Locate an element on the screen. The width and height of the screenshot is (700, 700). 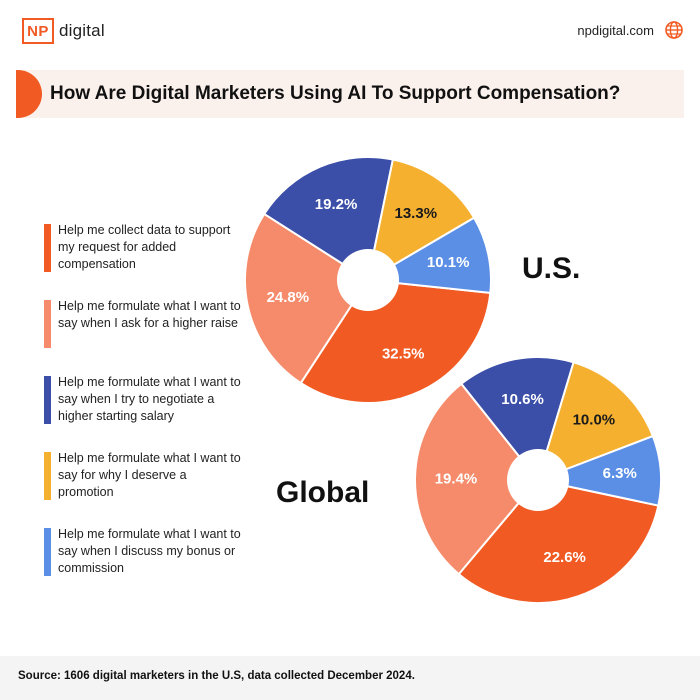
slice-label-promotion: 10.0% is located at coordinates (594, 419).